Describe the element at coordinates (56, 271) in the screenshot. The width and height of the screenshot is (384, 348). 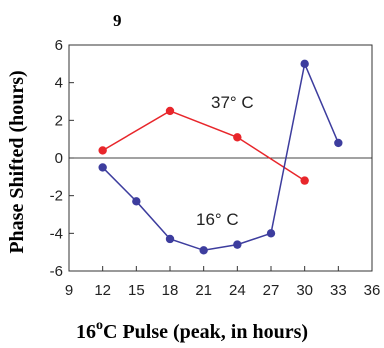
I see `y-tick-label: -6` at that location.